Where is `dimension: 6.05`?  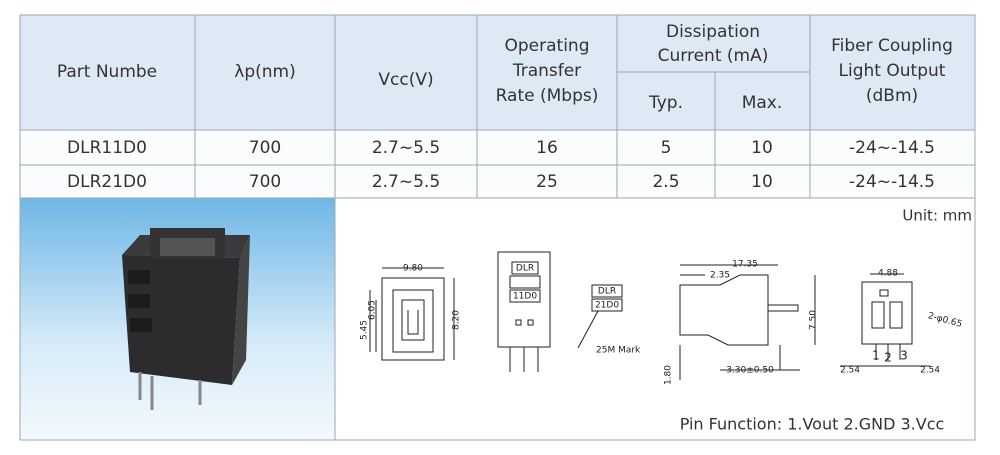 dimension: 6.05 is located at coordinates (373, 310).